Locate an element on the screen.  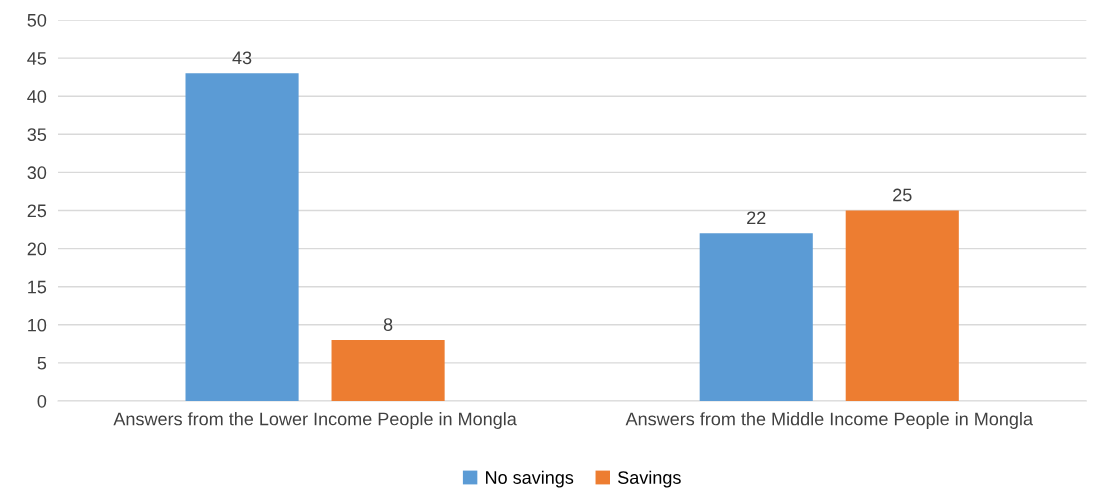
y-tick-label: 35 is located at coordinates (37, 135).